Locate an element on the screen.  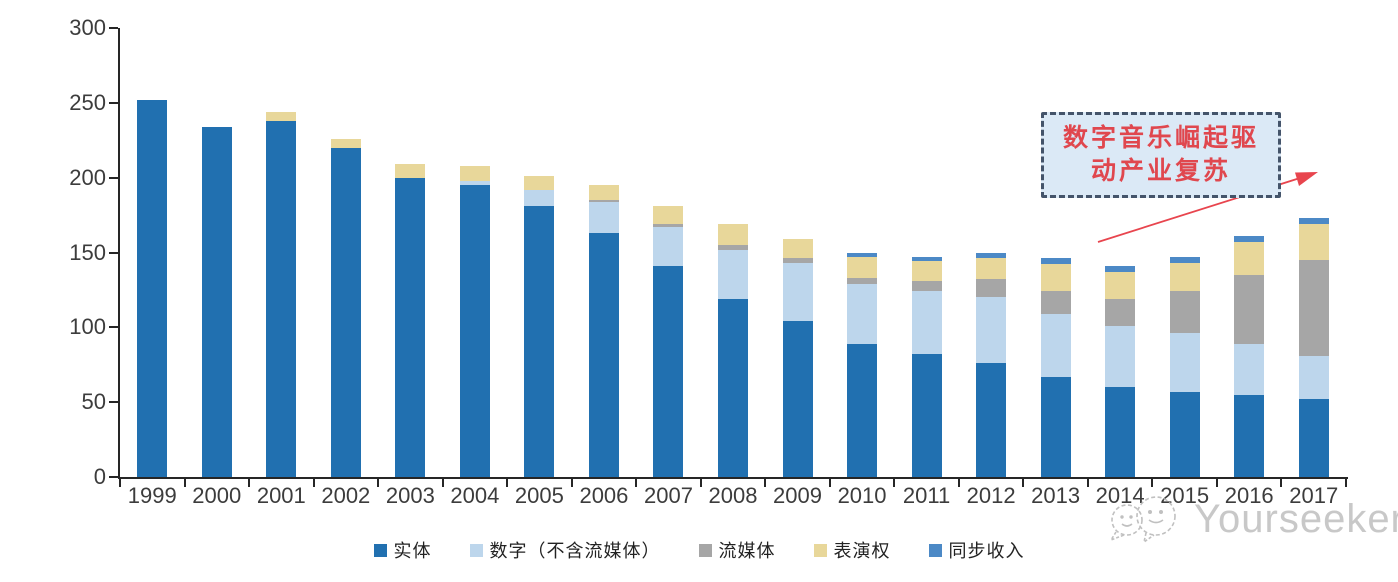
x-axis-label: 2011 is located at coordinates (926, 495).